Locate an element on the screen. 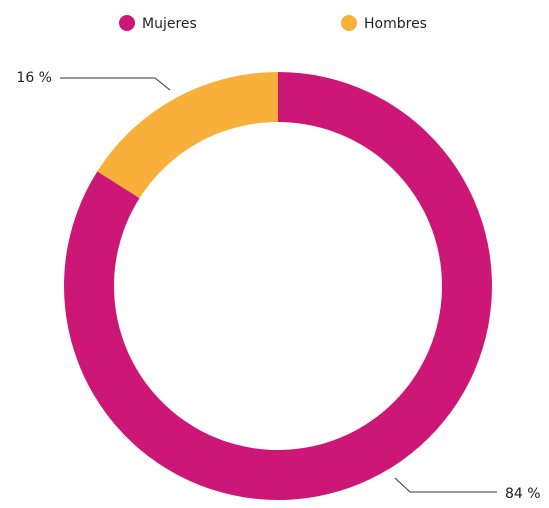 Image resolution: width=549 pixels, height=508 pixels. value-label: 16 % is located at coordinates (34, 78).